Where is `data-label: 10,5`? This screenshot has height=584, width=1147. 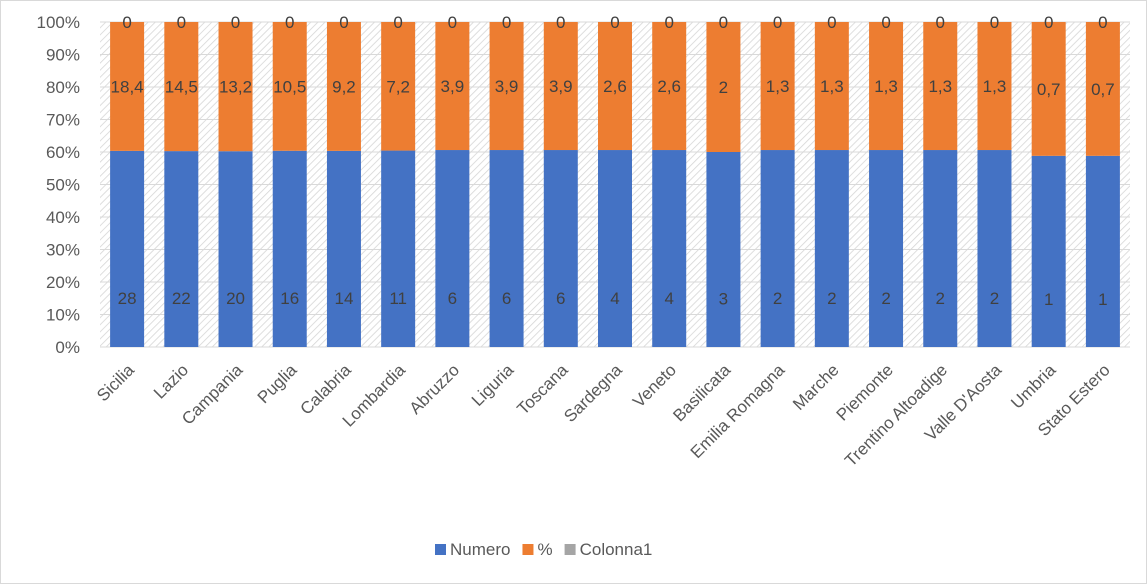 data-label: 10,5 is located at coordinates (289, 86).